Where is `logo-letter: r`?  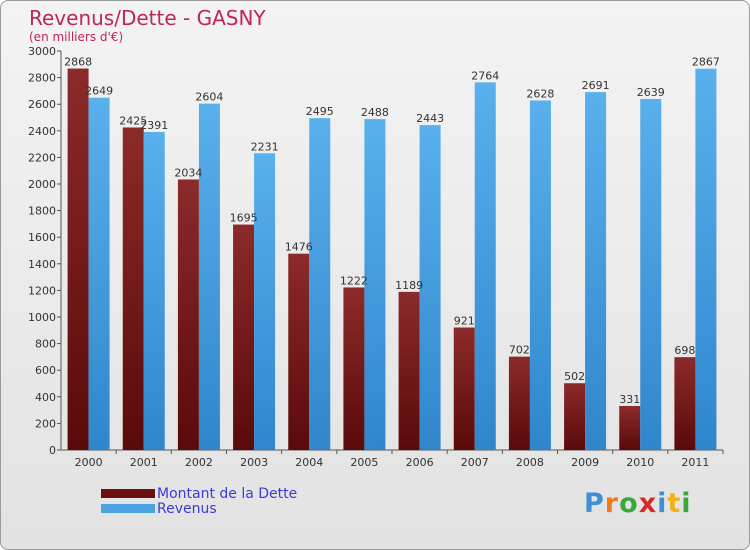 logo-letter: r is located at coordinates (612, 503).